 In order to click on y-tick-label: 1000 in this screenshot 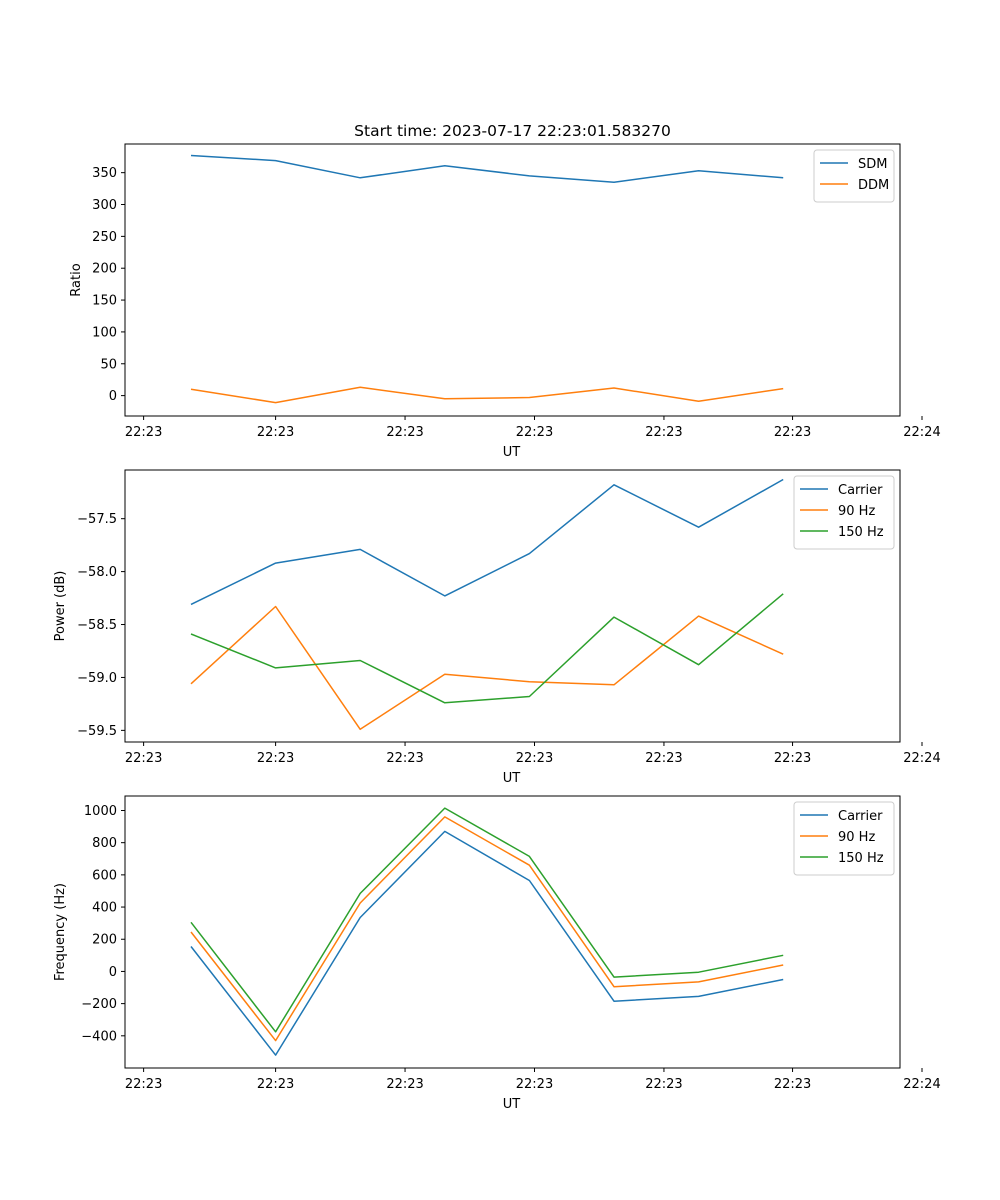, I will do `click(100, 811)`.